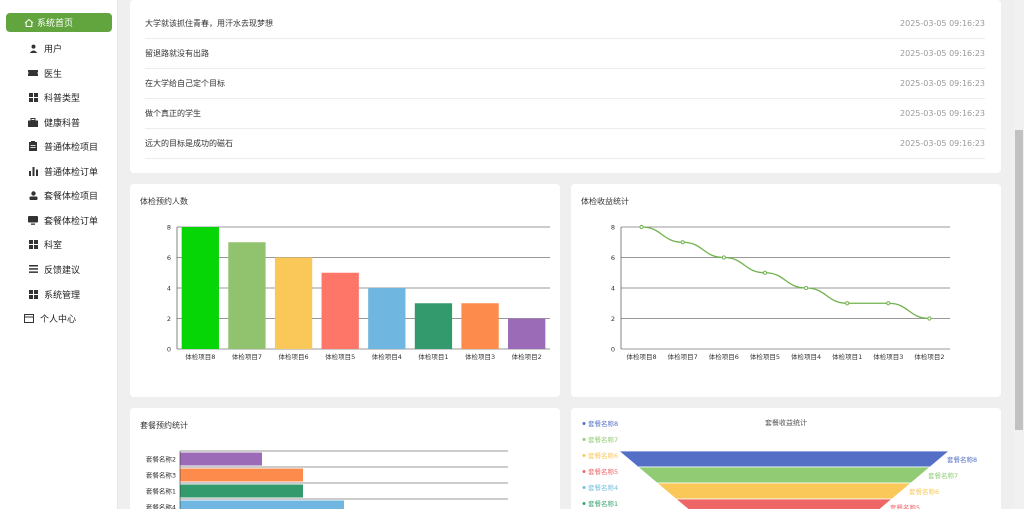 The image size is (1024, 509). What do you see at coordinates (786, 422) in the screenshot?
I see `chart-title: 套餐收益统计` at bounding box center [786, 422].